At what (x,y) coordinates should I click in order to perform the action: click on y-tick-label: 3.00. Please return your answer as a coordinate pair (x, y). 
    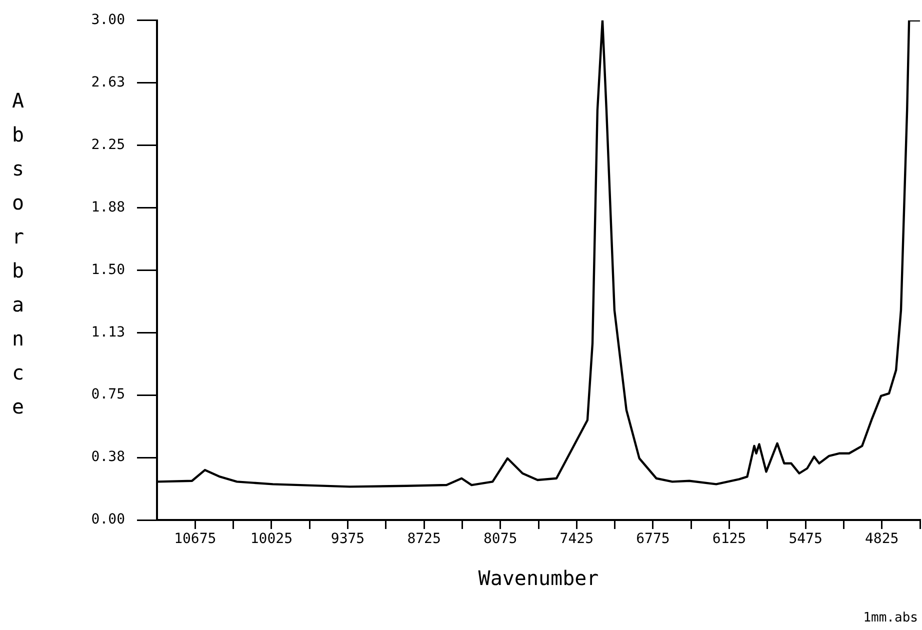
    Looking at the image, I should click on (108, 20).